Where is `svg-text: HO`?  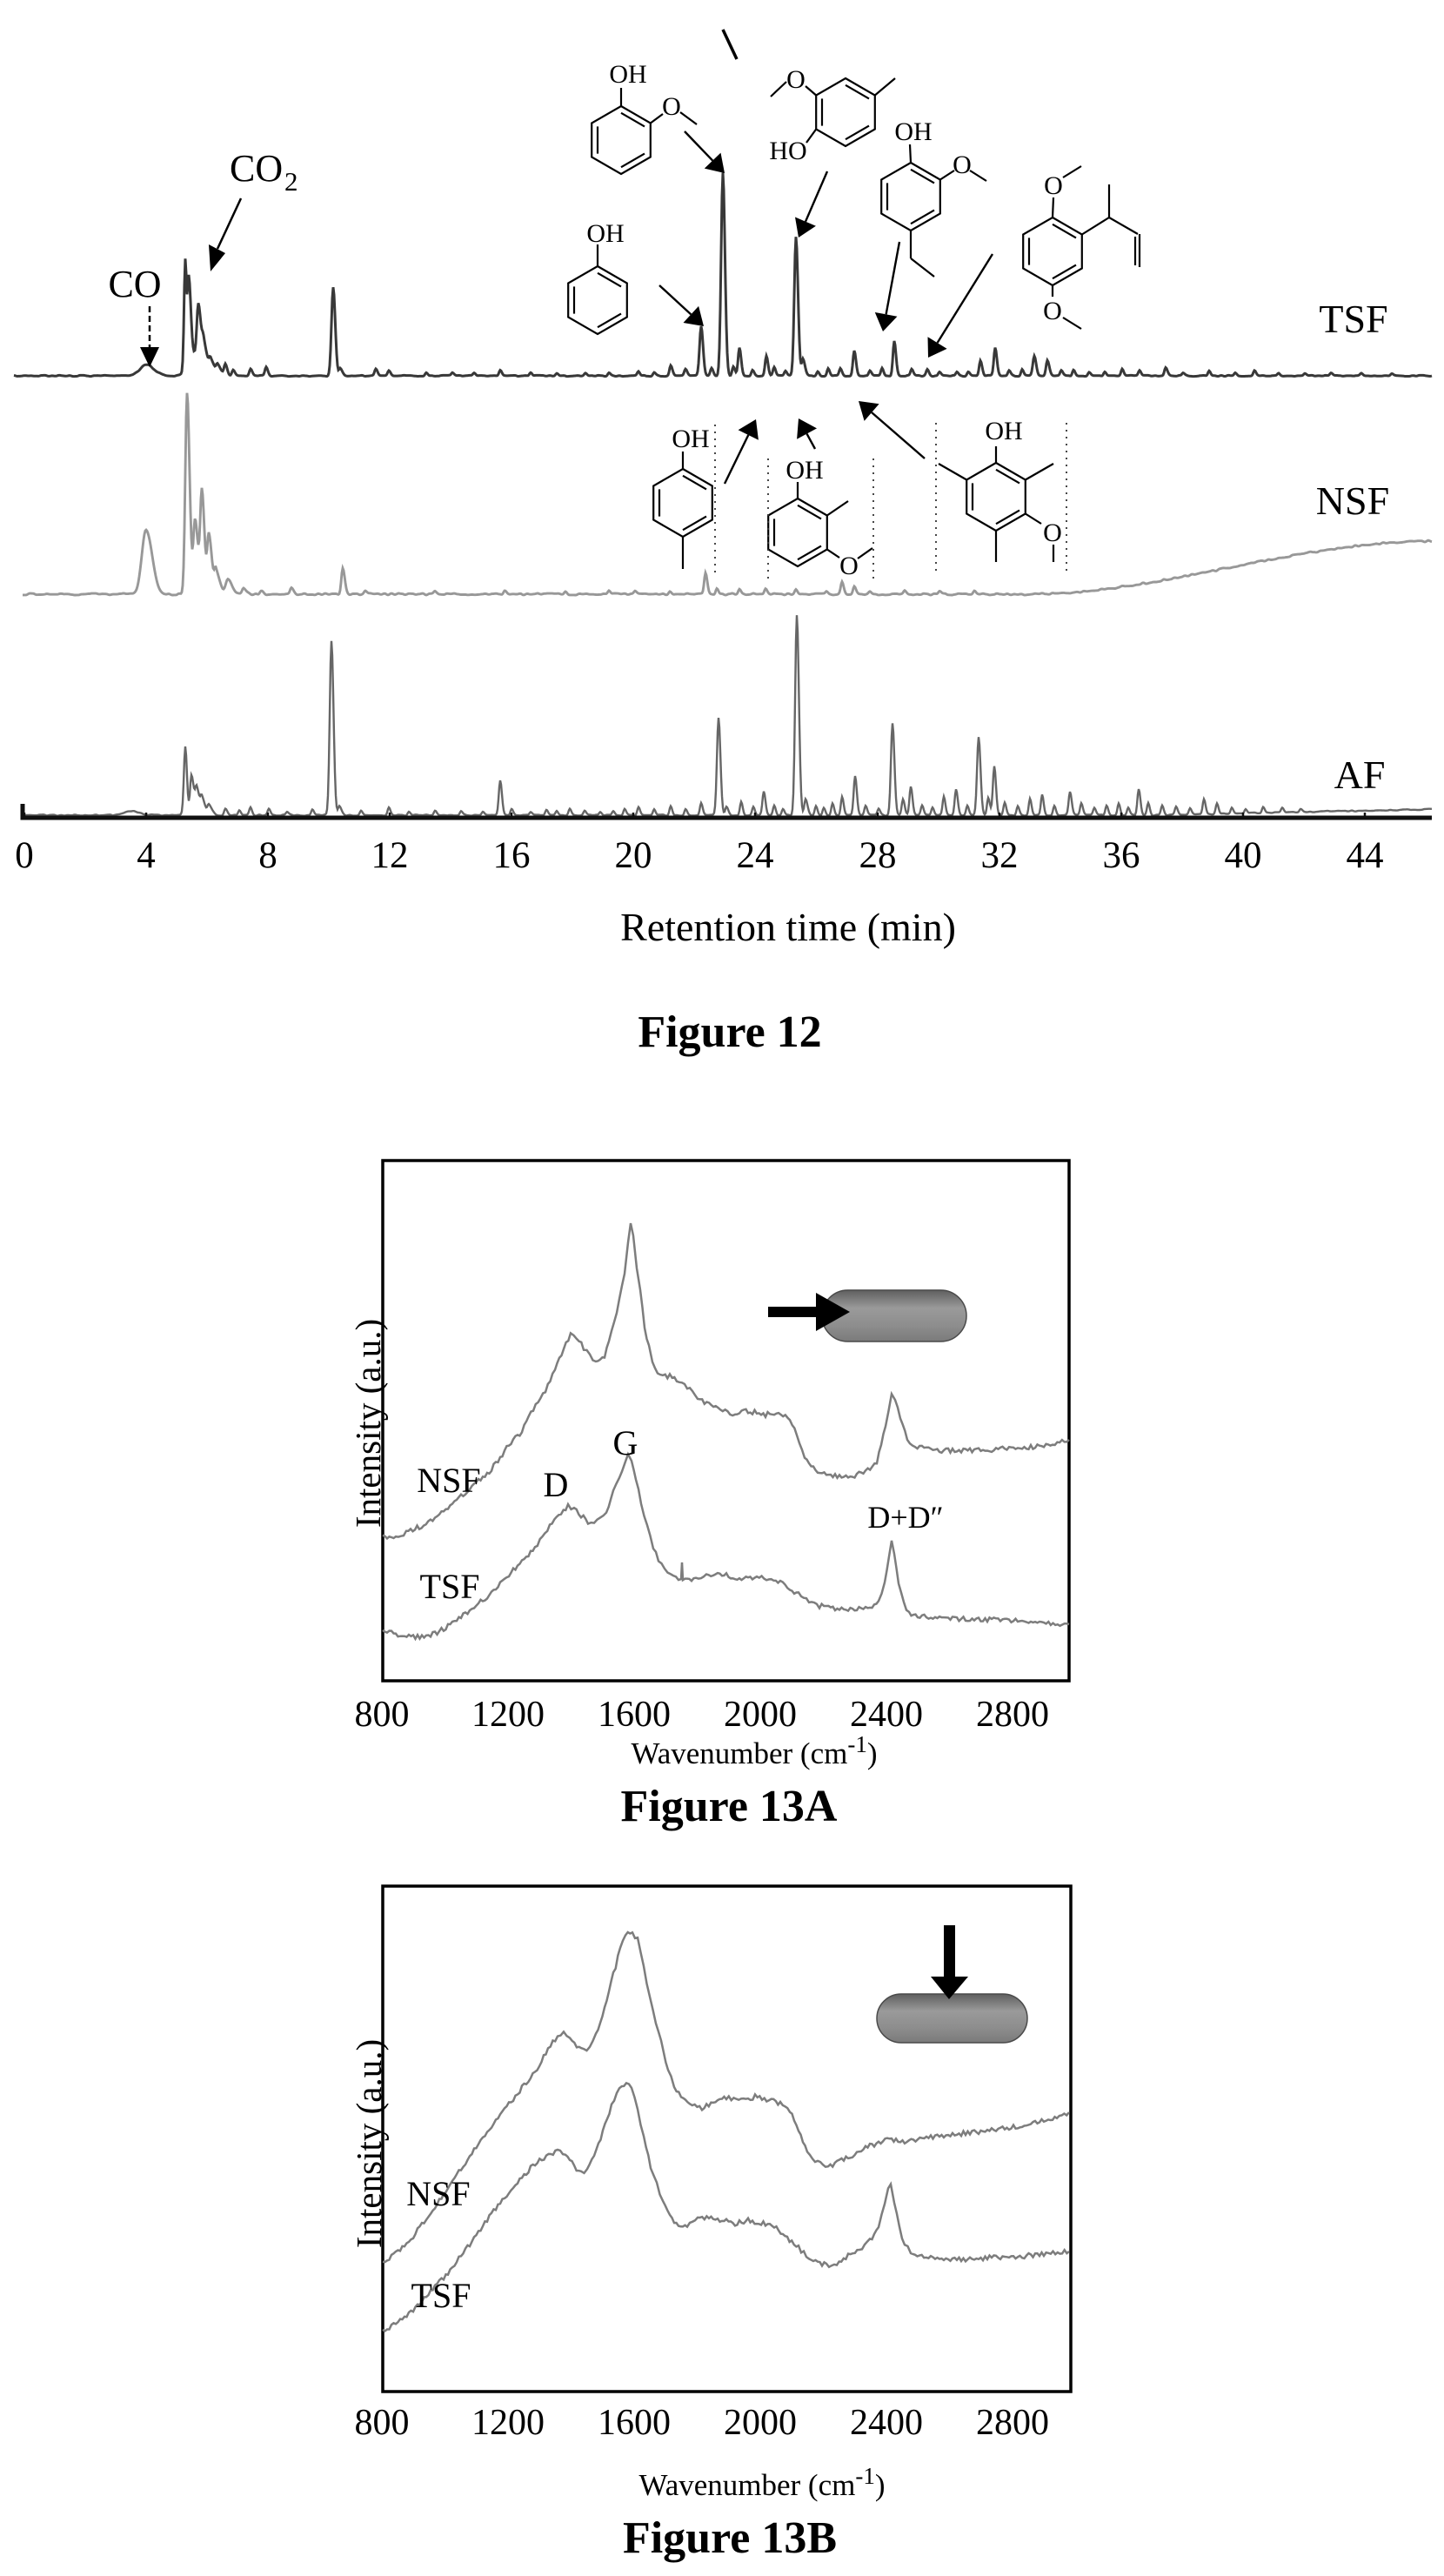
svg-text: HO is located at coordinates (787, 151).